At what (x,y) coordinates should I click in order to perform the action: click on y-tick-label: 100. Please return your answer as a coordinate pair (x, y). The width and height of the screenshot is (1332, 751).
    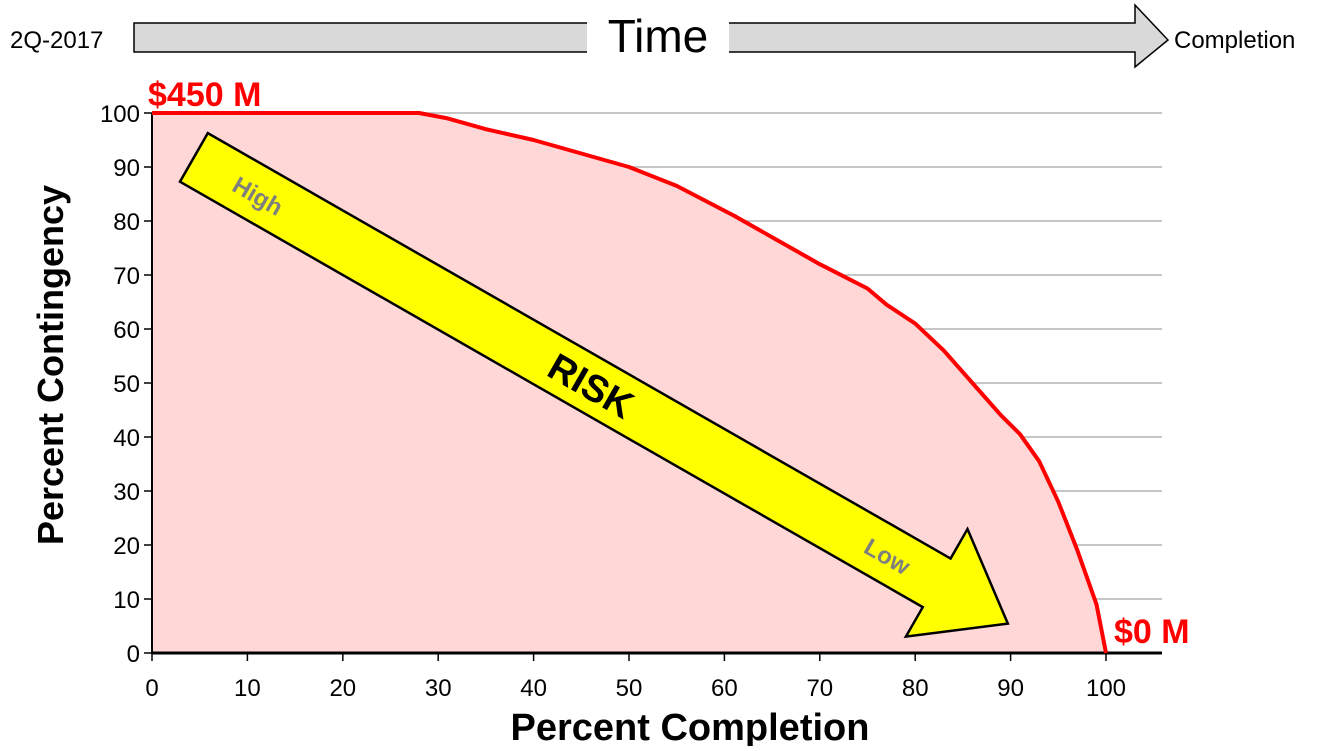
    Looking at the image, I should click on (120, 114).